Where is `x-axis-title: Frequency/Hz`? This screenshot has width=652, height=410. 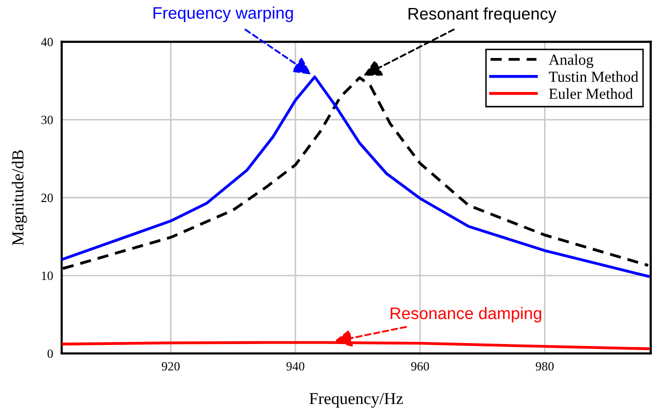
x-axis-title: Frequency/Hz is located at coordinates (356, 400).